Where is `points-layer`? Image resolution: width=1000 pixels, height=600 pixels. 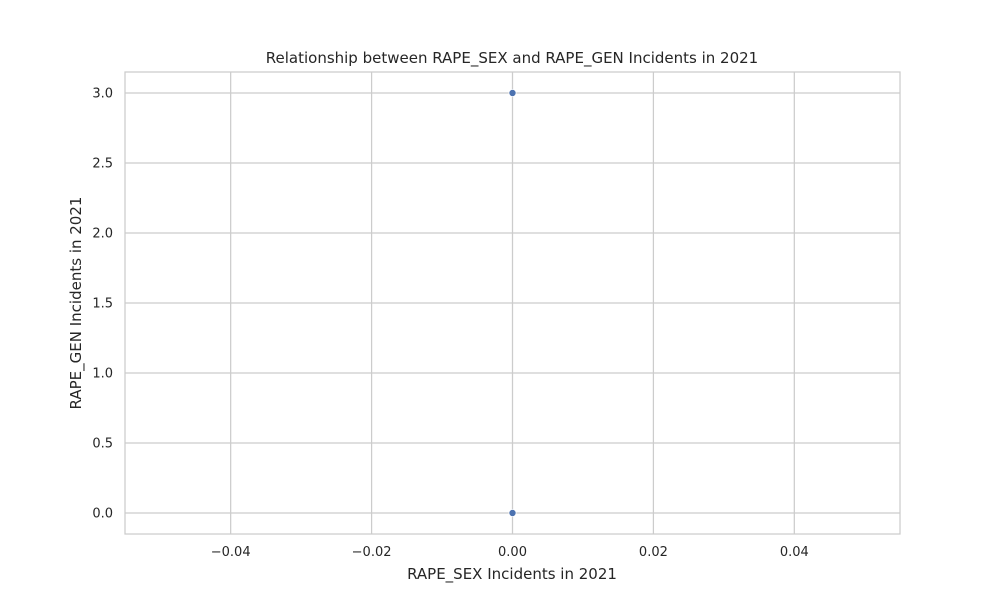 points-layer is located at coordinates (512, 303).